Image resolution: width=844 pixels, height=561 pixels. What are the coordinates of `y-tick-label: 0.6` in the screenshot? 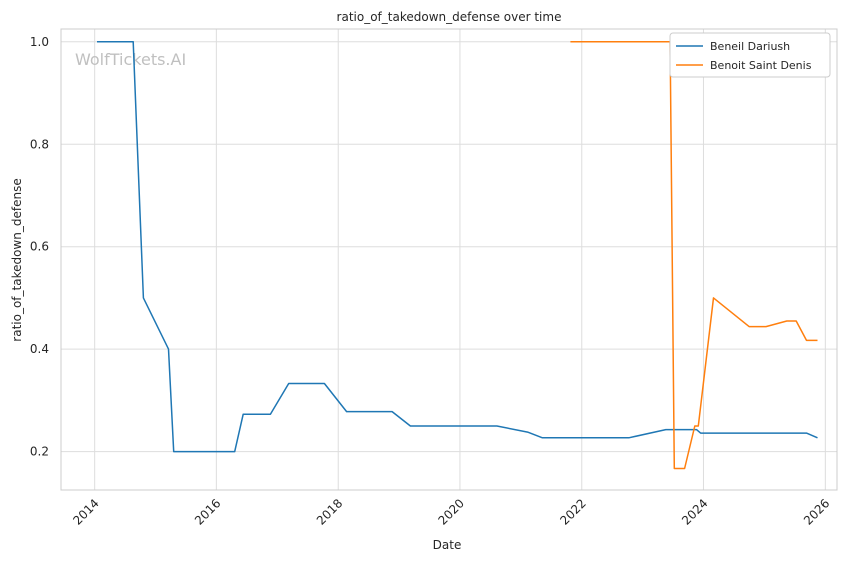 It's located at (39, 247).